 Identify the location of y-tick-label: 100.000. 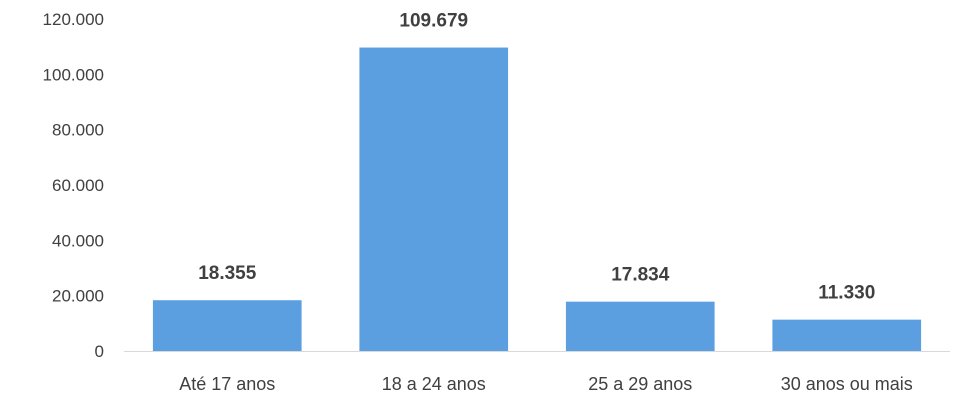
(73, 74).